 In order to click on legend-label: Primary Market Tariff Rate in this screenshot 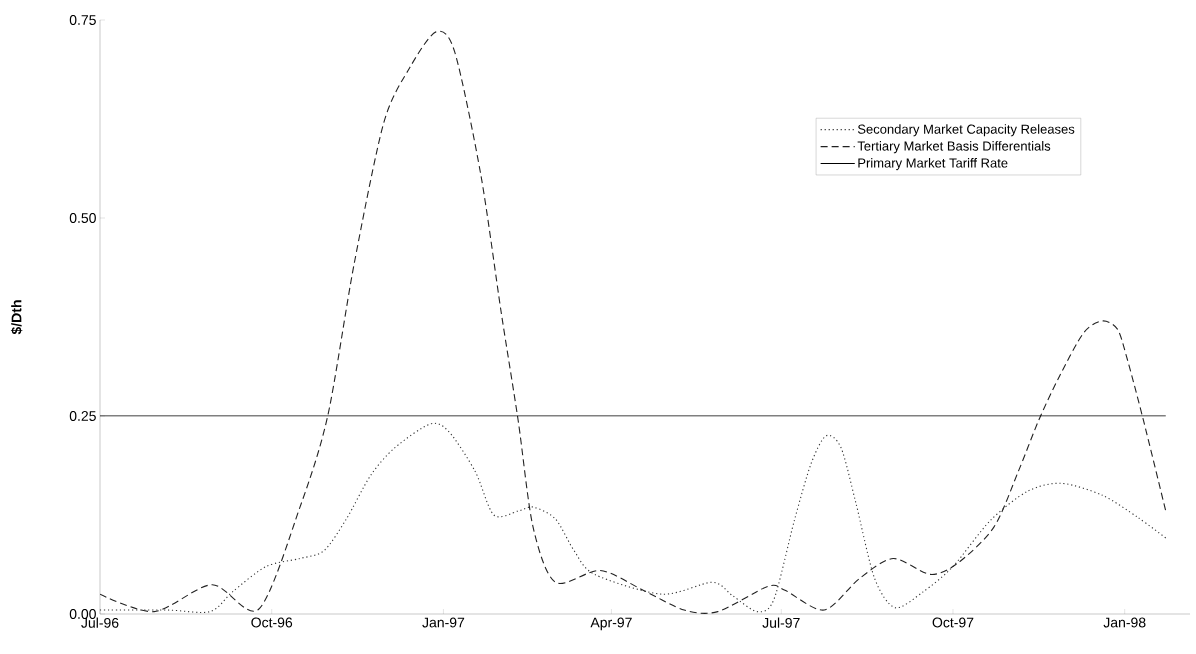, I will do `click(933, 164)`.